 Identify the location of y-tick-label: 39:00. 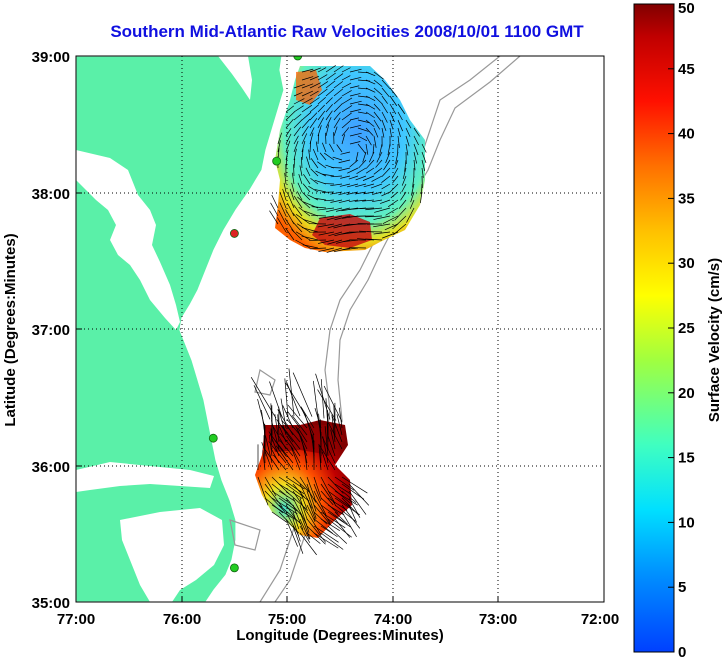
(51, 57).